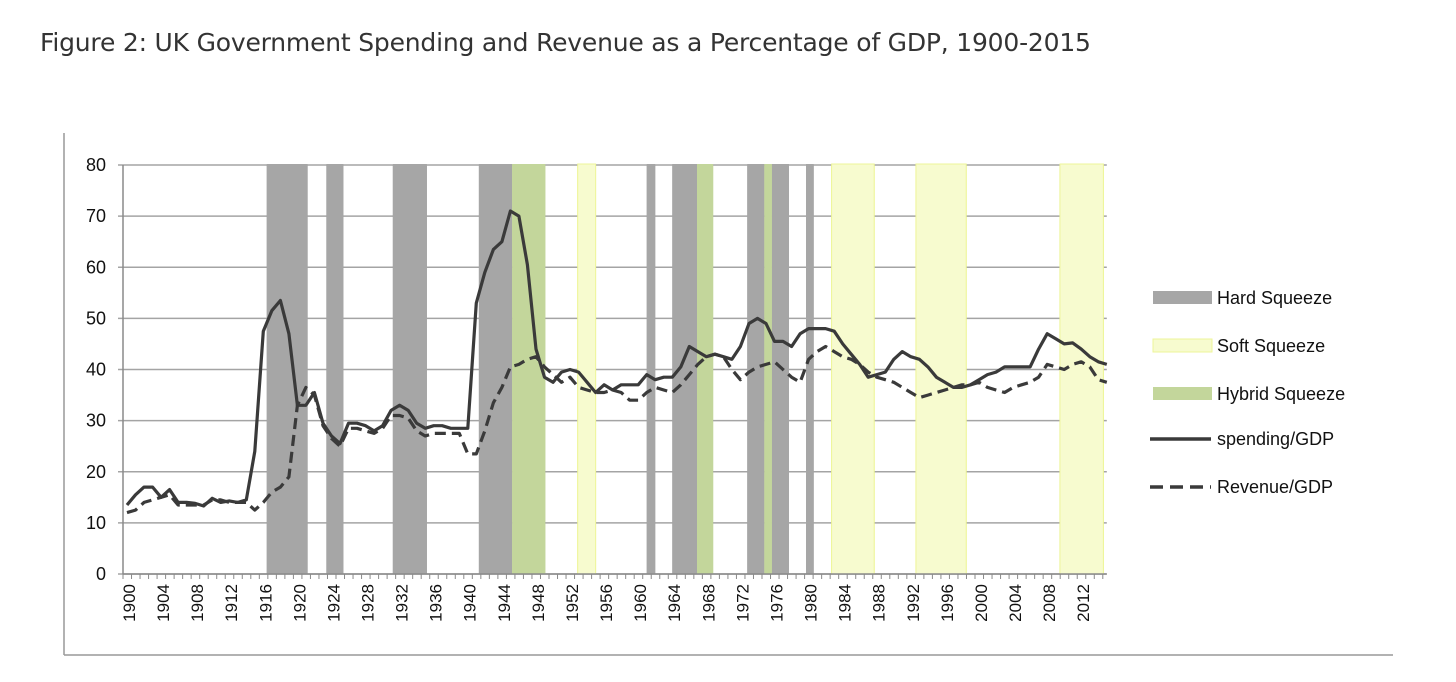 The height and width of the screenshot is (682, 1456). Describe the element at coordinates (913, 603) in the screenshot. I see `x-tick-label: 1992` at that location.